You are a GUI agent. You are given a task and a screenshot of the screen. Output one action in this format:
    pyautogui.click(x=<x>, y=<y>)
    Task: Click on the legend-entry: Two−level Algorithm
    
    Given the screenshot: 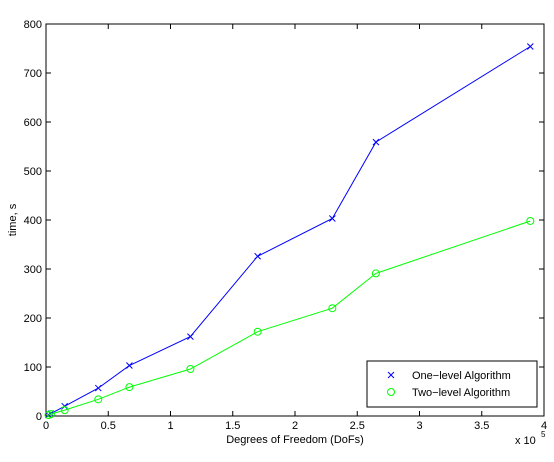 What is the action you would take?
    pyautogui.click(x=448, y=393)
    